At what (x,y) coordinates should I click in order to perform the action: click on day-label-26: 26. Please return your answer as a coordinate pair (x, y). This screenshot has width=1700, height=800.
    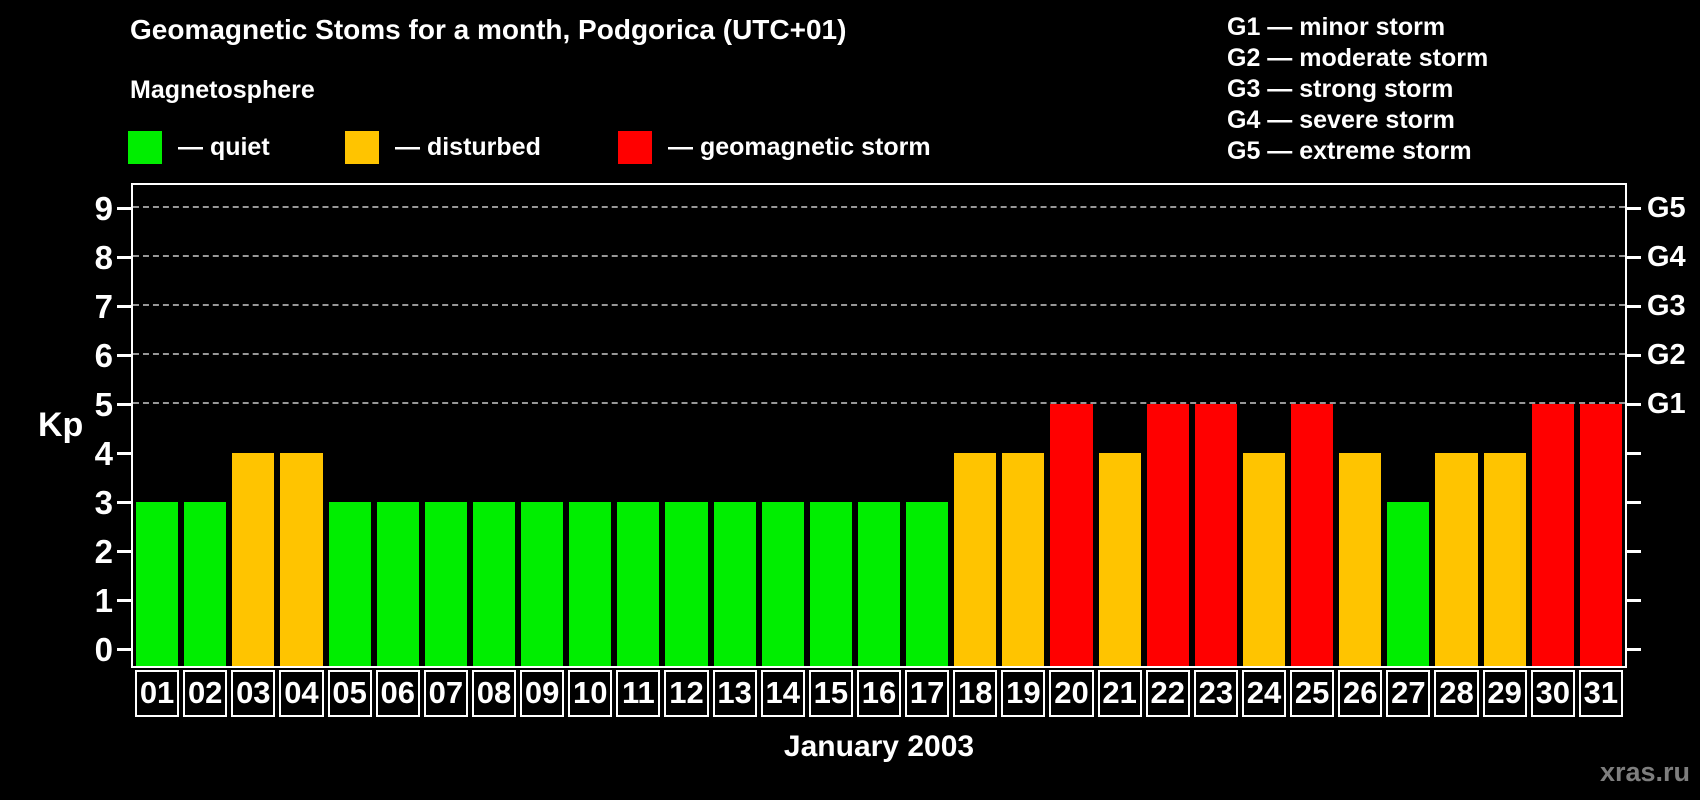
    Looking at the image, I should click on (1360, 693).